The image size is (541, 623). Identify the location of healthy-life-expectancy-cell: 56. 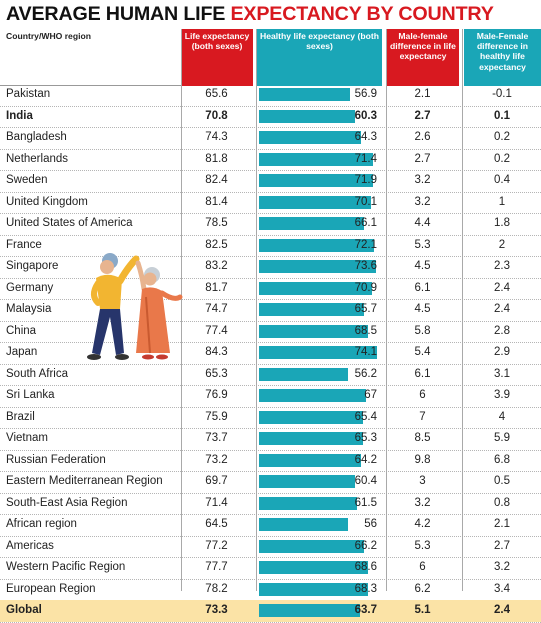
(319, 525).